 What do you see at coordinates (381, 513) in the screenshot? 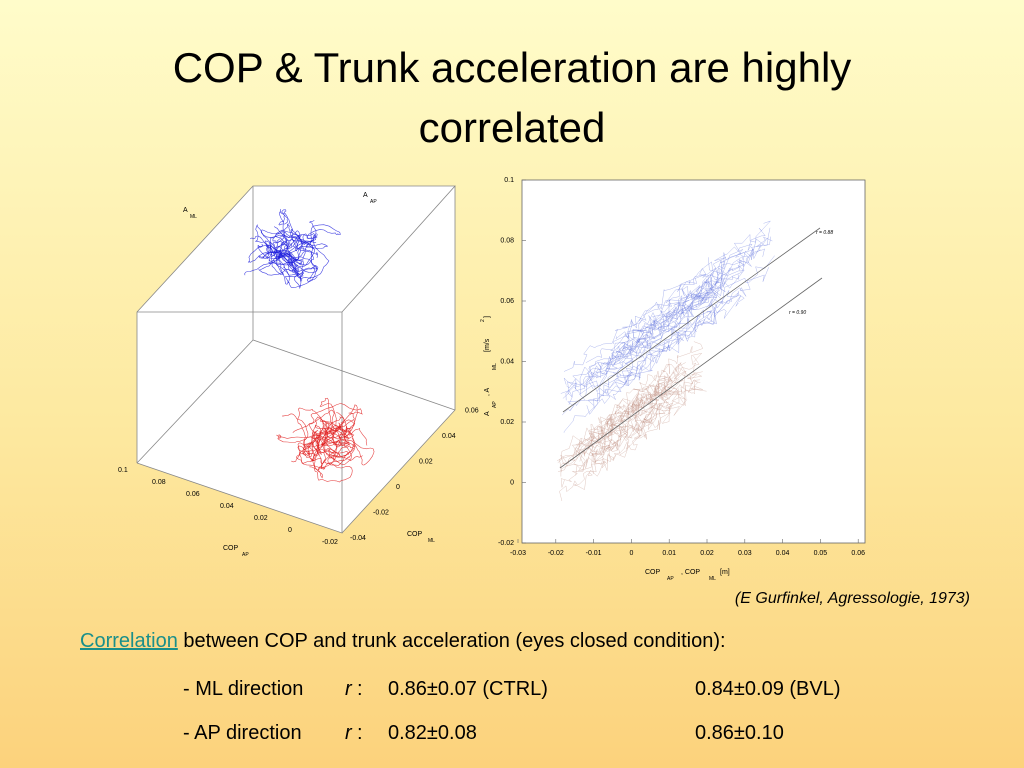
I see `axis-tick-label: -0.02` at bounding box center [381, 513].